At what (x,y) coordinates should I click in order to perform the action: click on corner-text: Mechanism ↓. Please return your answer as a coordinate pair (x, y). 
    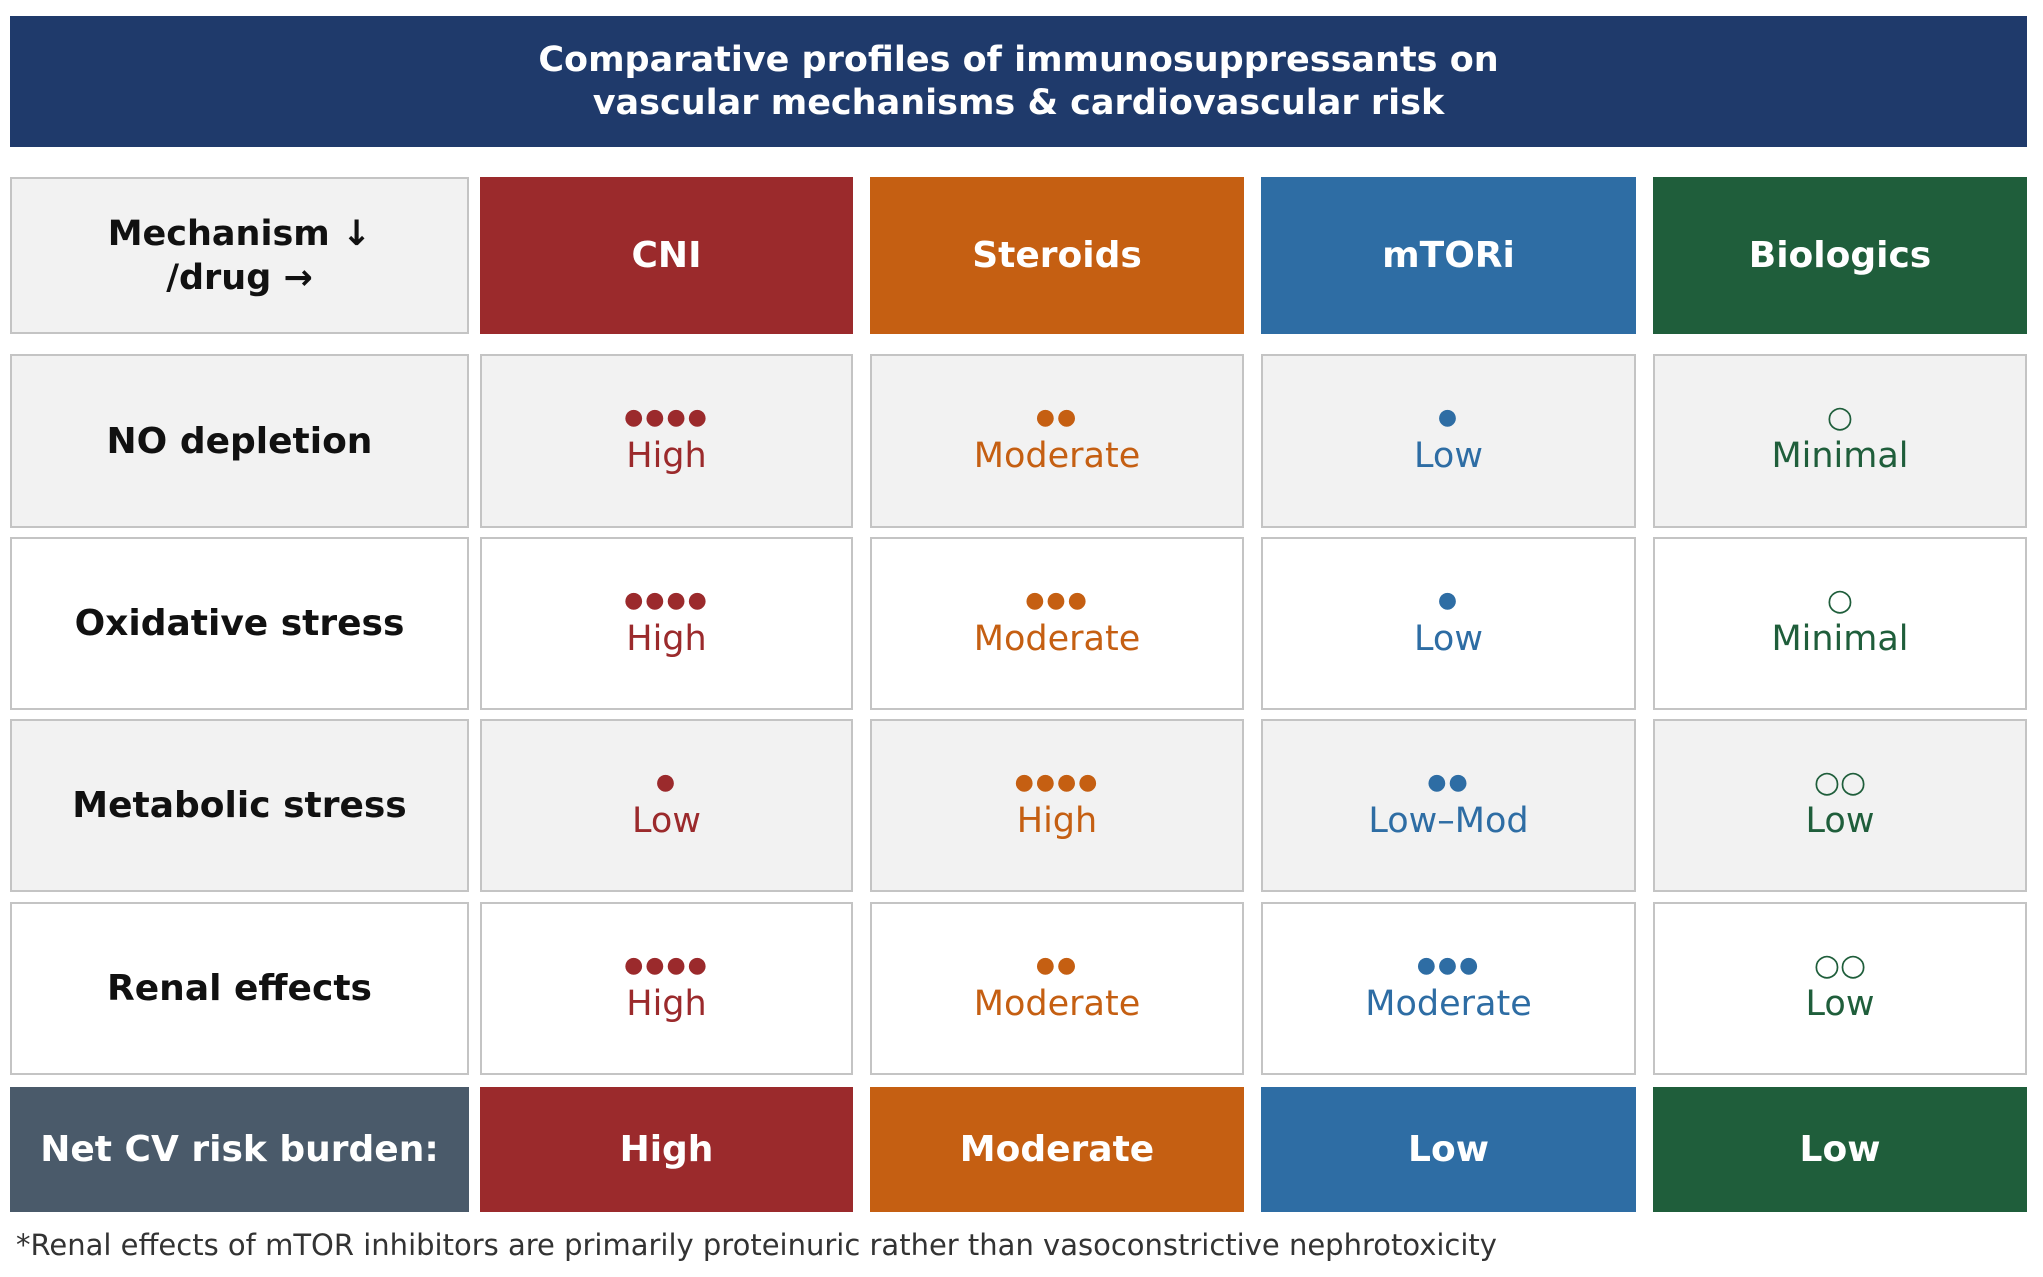
    Looking at the image, I should click on (239, 233).